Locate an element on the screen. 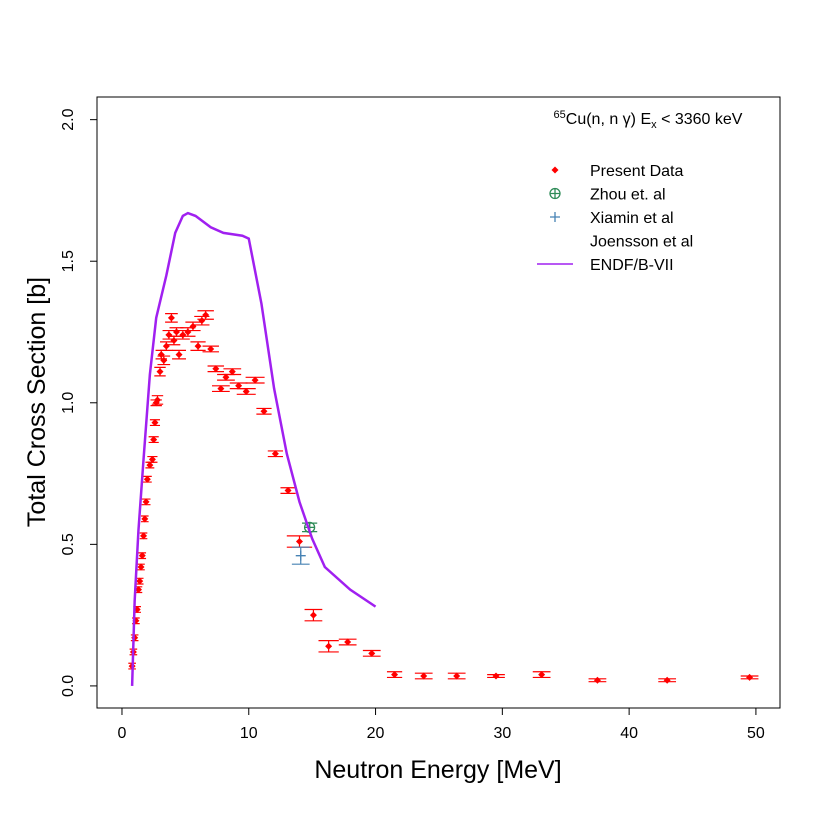  title-main: Cu(n, n γ) E is located at coordinates (608, 119).